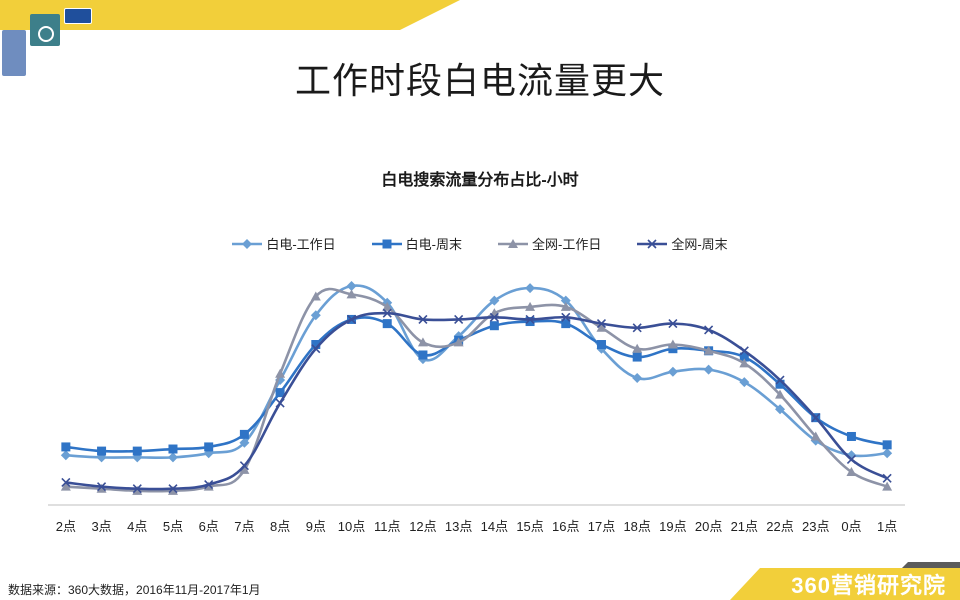  I want to click on x-tick-label: 8点, so click(280, 526).